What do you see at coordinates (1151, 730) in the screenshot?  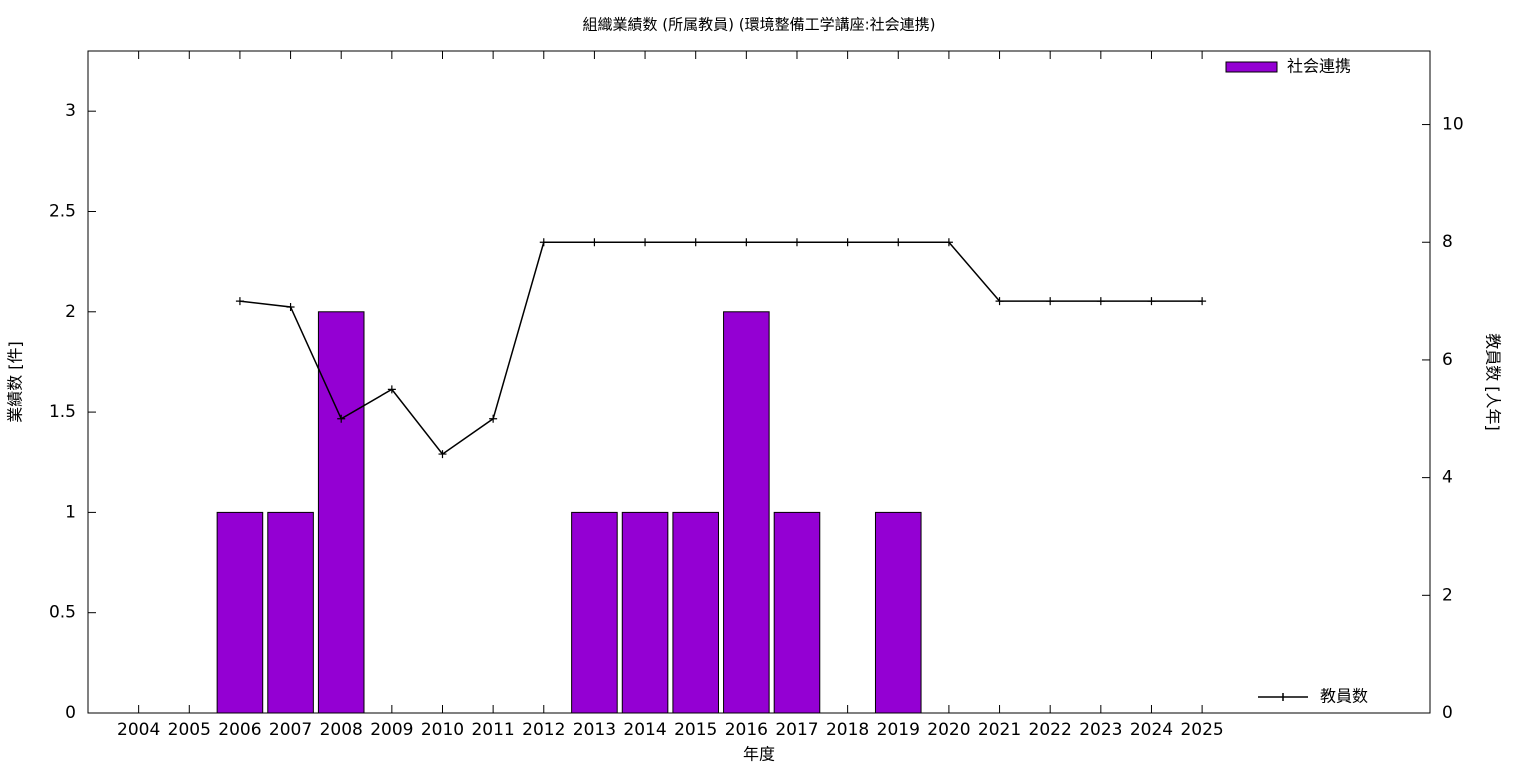 I see `x-tick-label: 2024` at bounding box center [1151, 730].